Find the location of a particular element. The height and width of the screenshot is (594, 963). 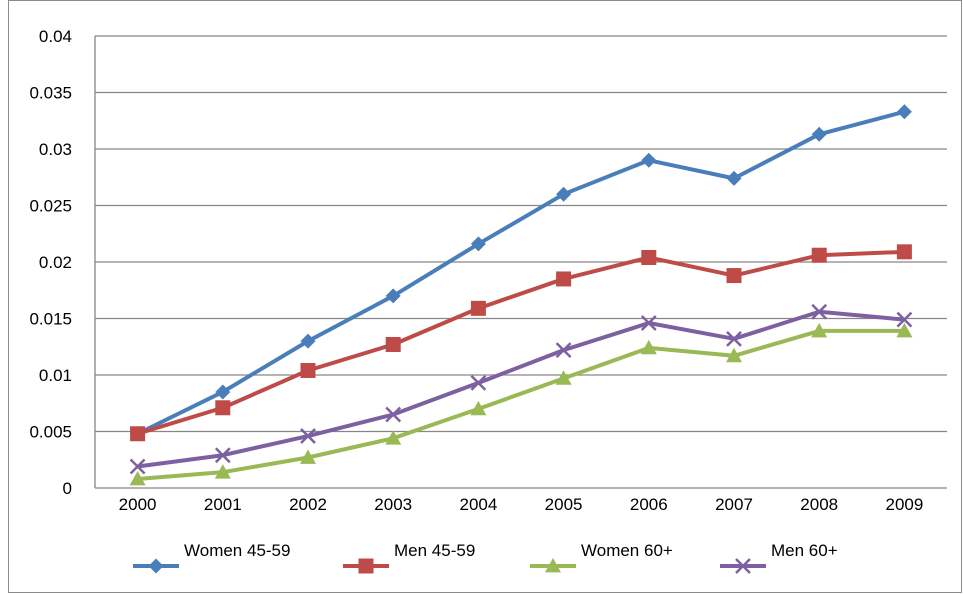

y-tick-label: 0.035 is located at coordinates (50, 93).